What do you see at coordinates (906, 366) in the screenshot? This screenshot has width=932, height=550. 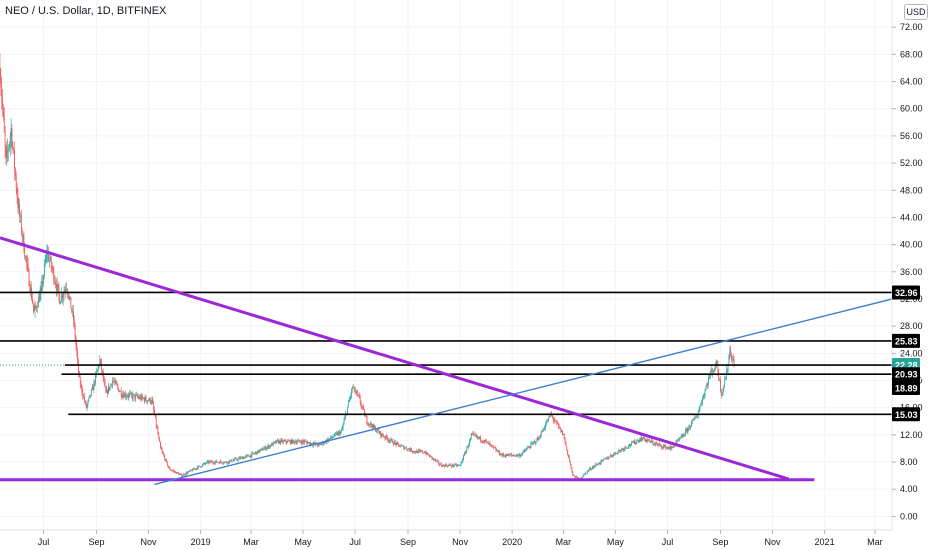 I see `price-badge-label: 22.28` at bounding box center [906, 366].